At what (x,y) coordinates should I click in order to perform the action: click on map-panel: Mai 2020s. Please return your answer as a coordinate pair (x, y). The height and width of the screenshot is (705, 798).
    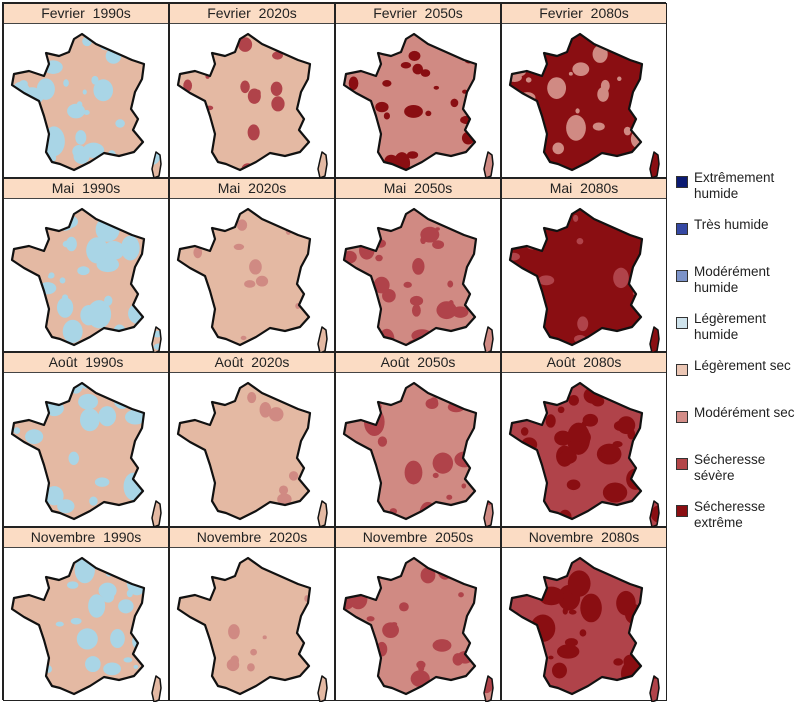
    Looking at the image, I should click on (252, 265).